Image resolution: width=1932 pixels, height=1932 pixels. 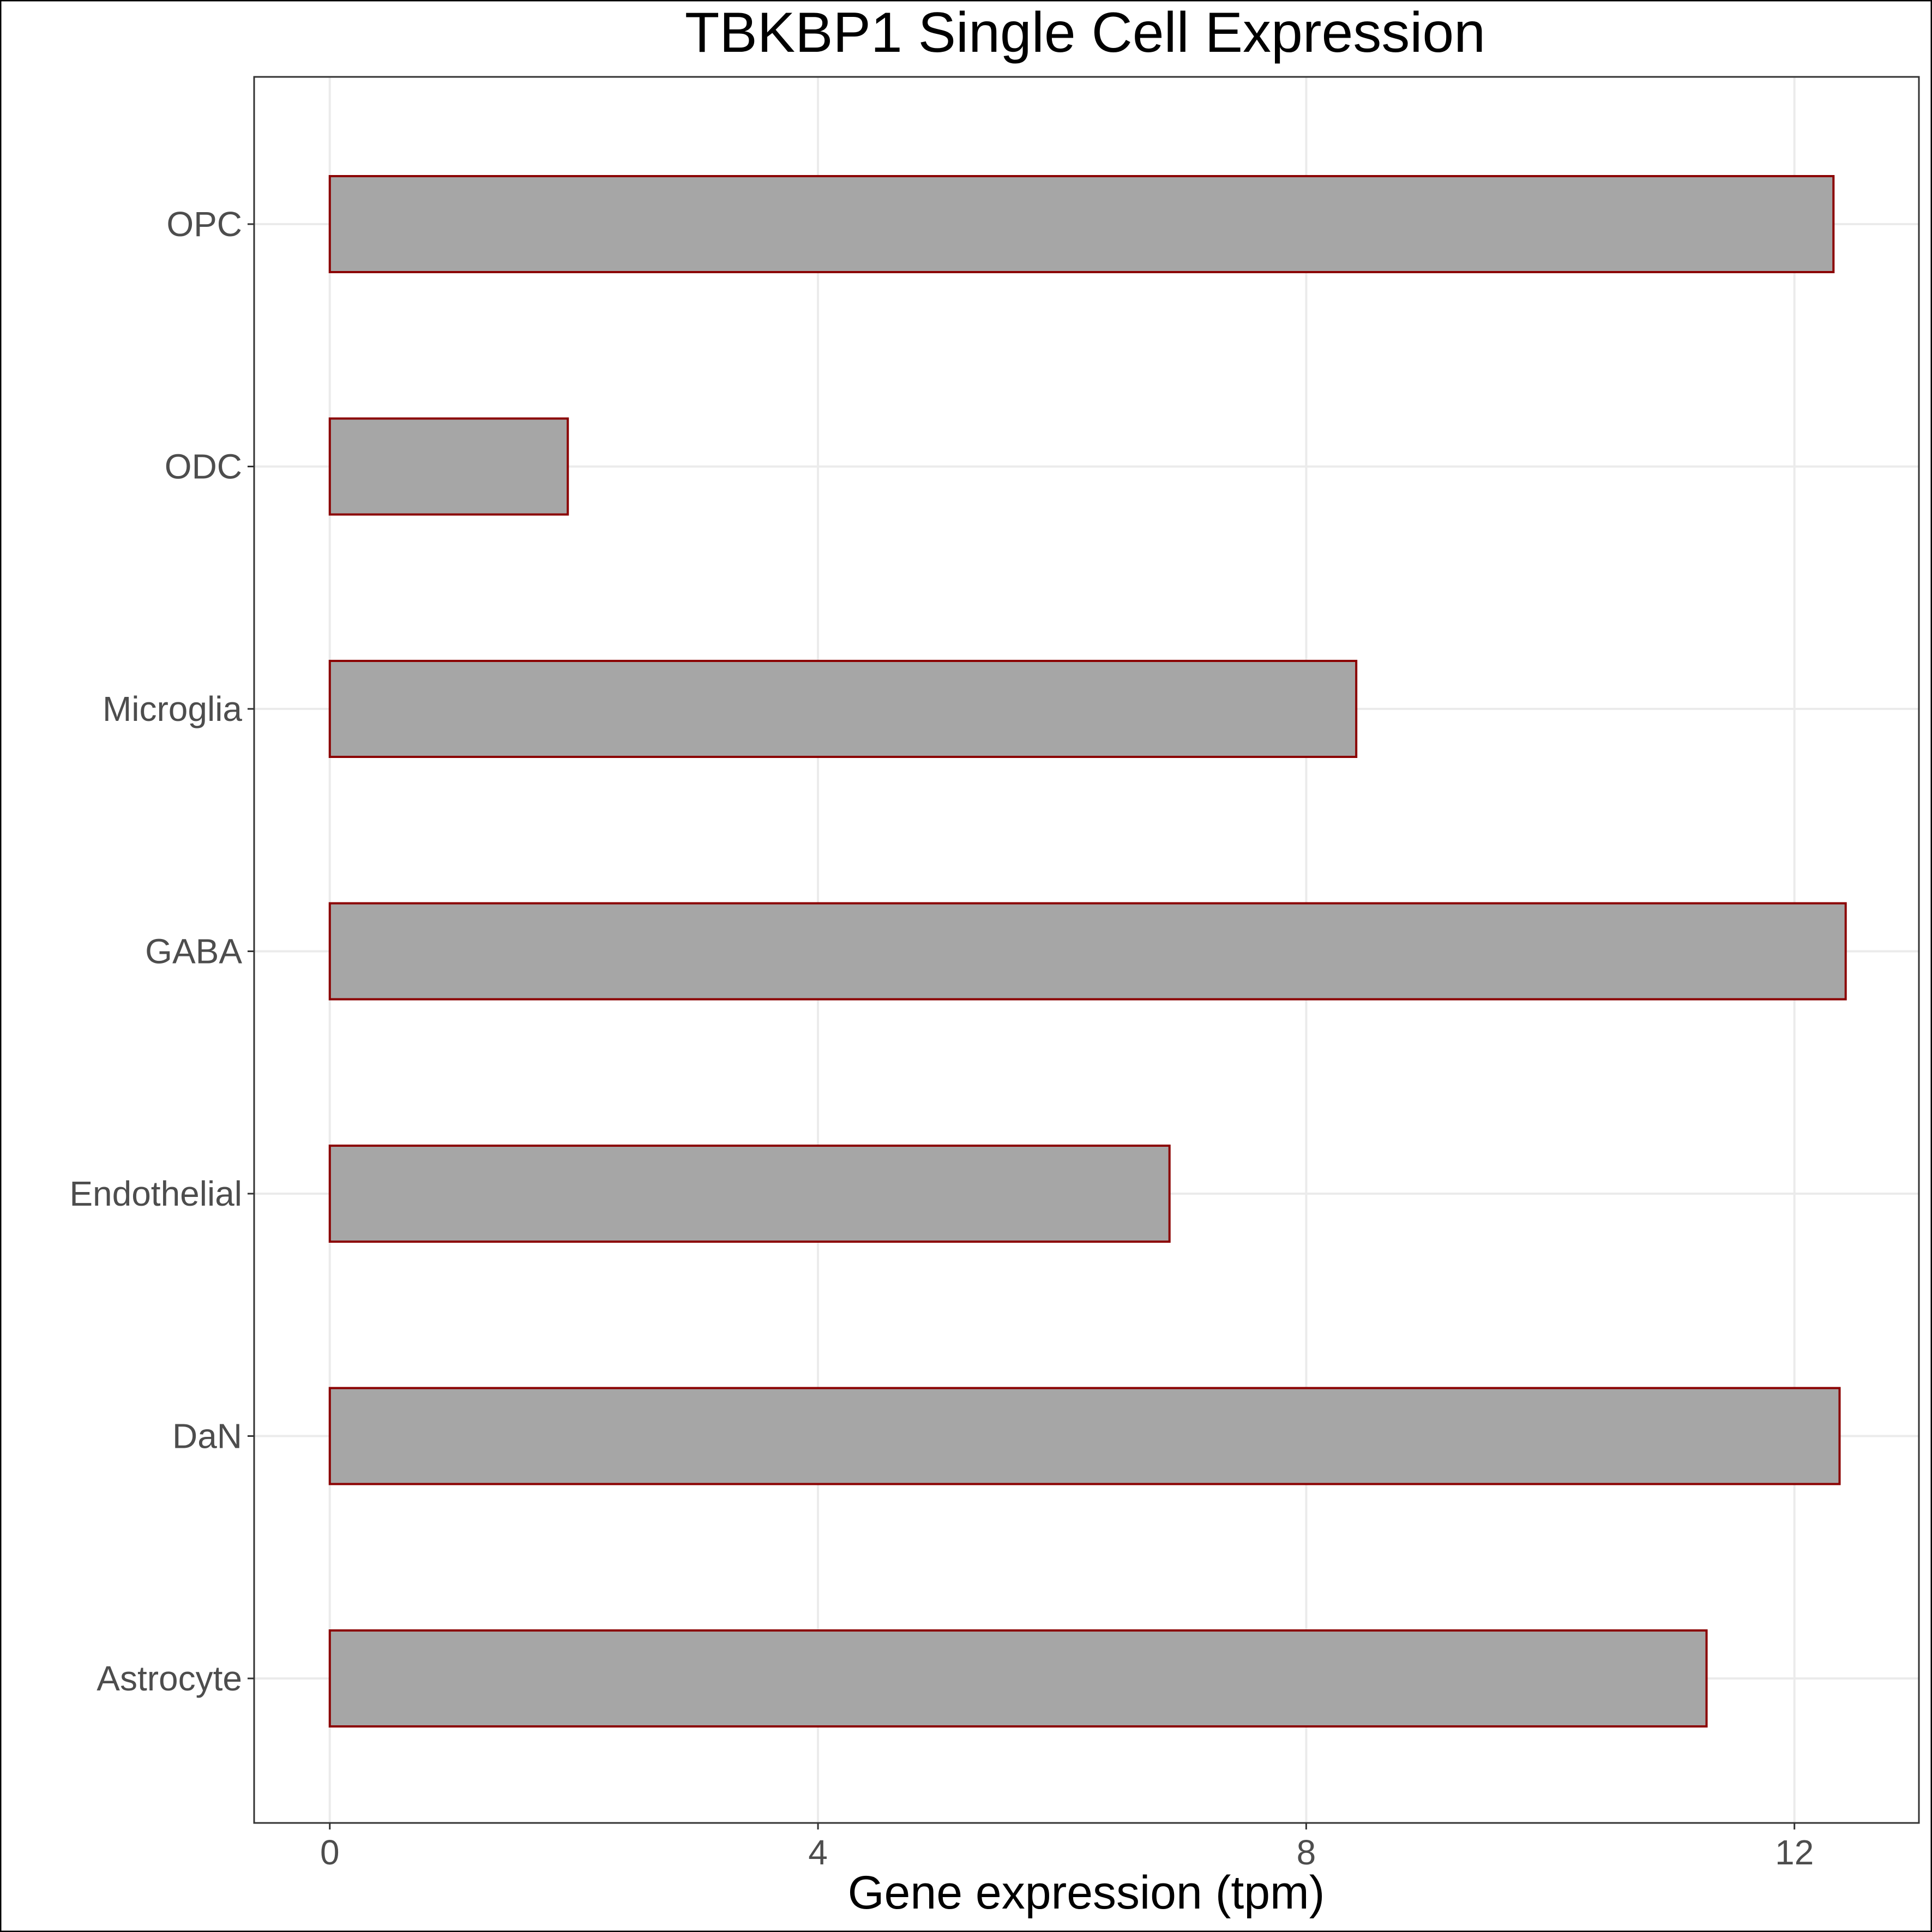 I want to click on x-axis-title: Gene expression (tpm), so click(x=1086, y=1893).